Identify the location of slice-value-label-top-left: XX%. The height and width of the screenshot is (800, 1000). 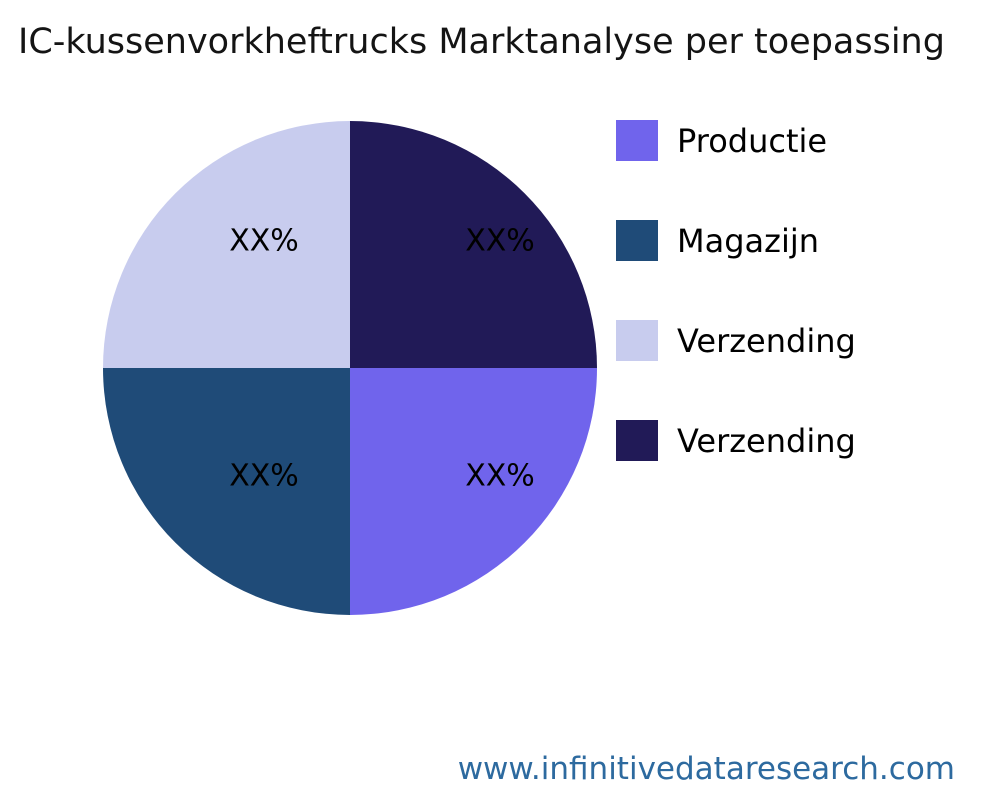
(264, 241).